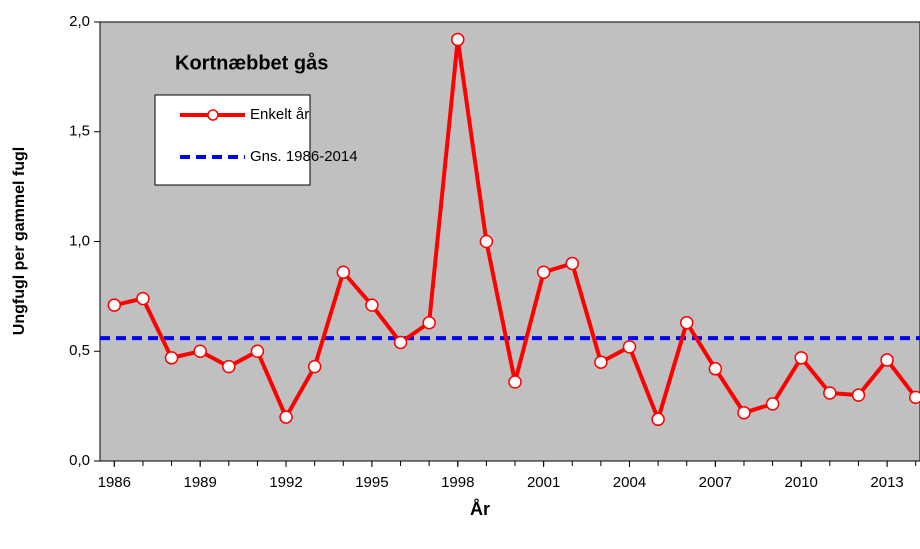 The height and width of the screenshot is (549, 920). Describe the element at coordinates (629, 482) in the screenshot. I see `x-tick-label: 2004` at that location.